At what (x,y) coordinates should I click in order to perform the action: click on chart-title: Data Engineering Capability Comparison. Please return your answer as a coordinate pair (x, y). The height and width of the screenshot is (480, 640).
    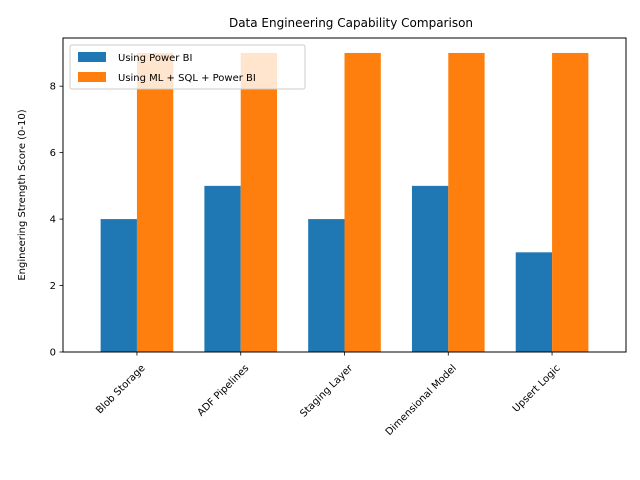
    Looking at the image, I should click on (351, 23).